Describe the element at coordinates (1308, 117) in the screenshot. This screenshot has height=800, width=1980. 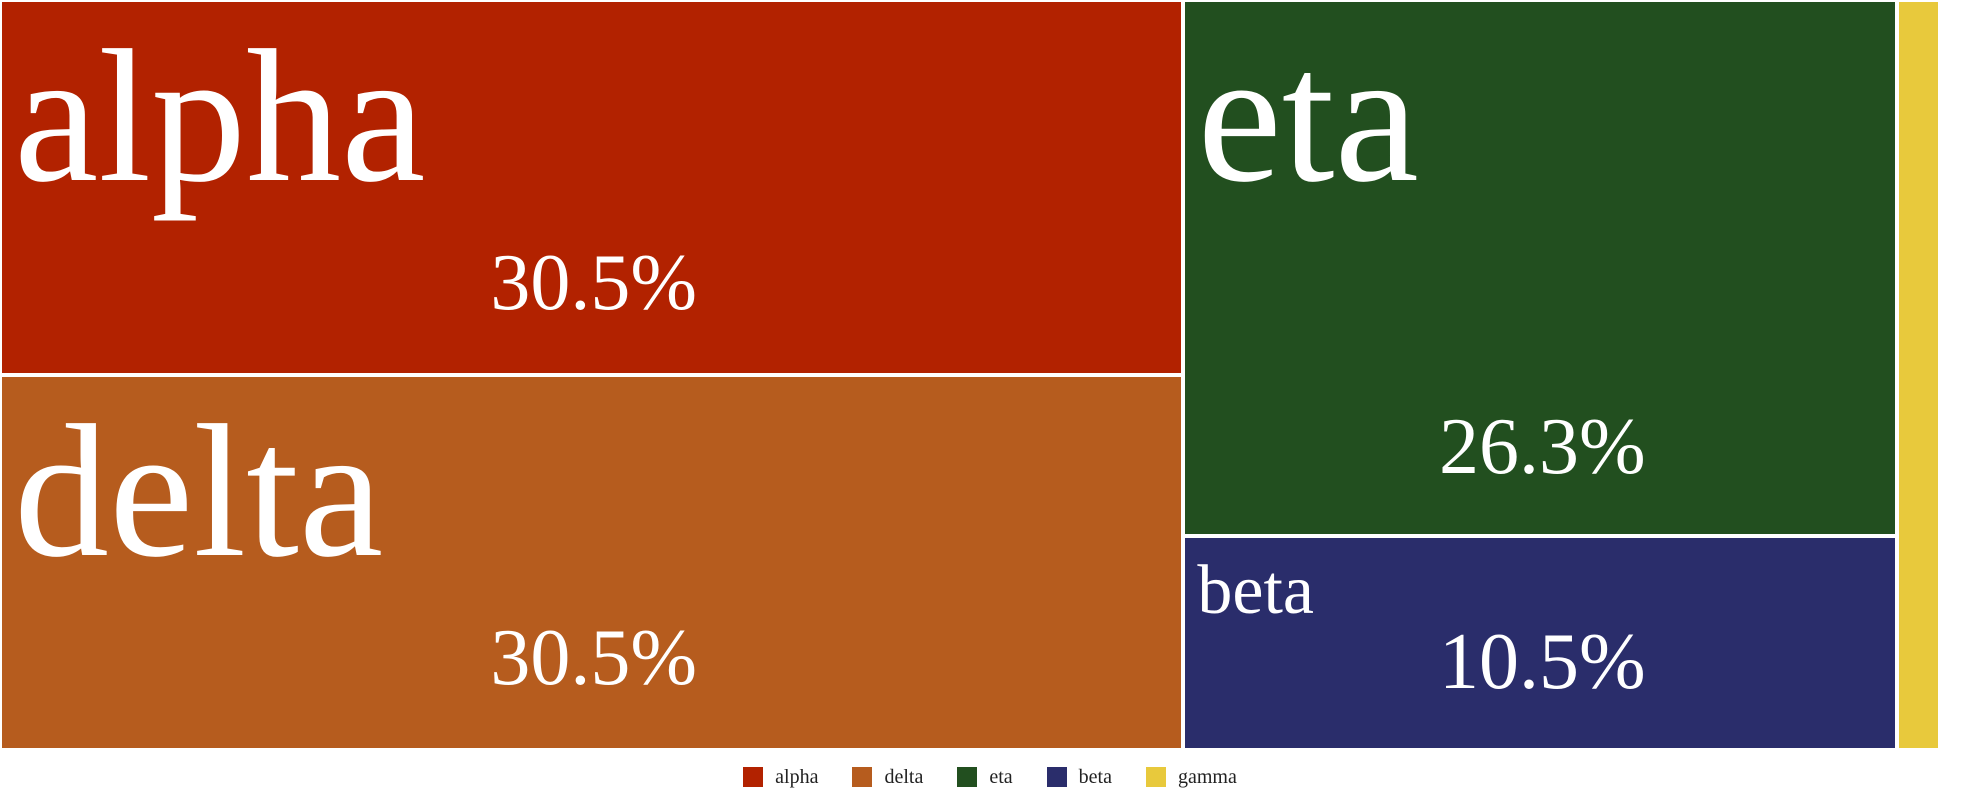
I see `cell-name-label: eta` at that location.